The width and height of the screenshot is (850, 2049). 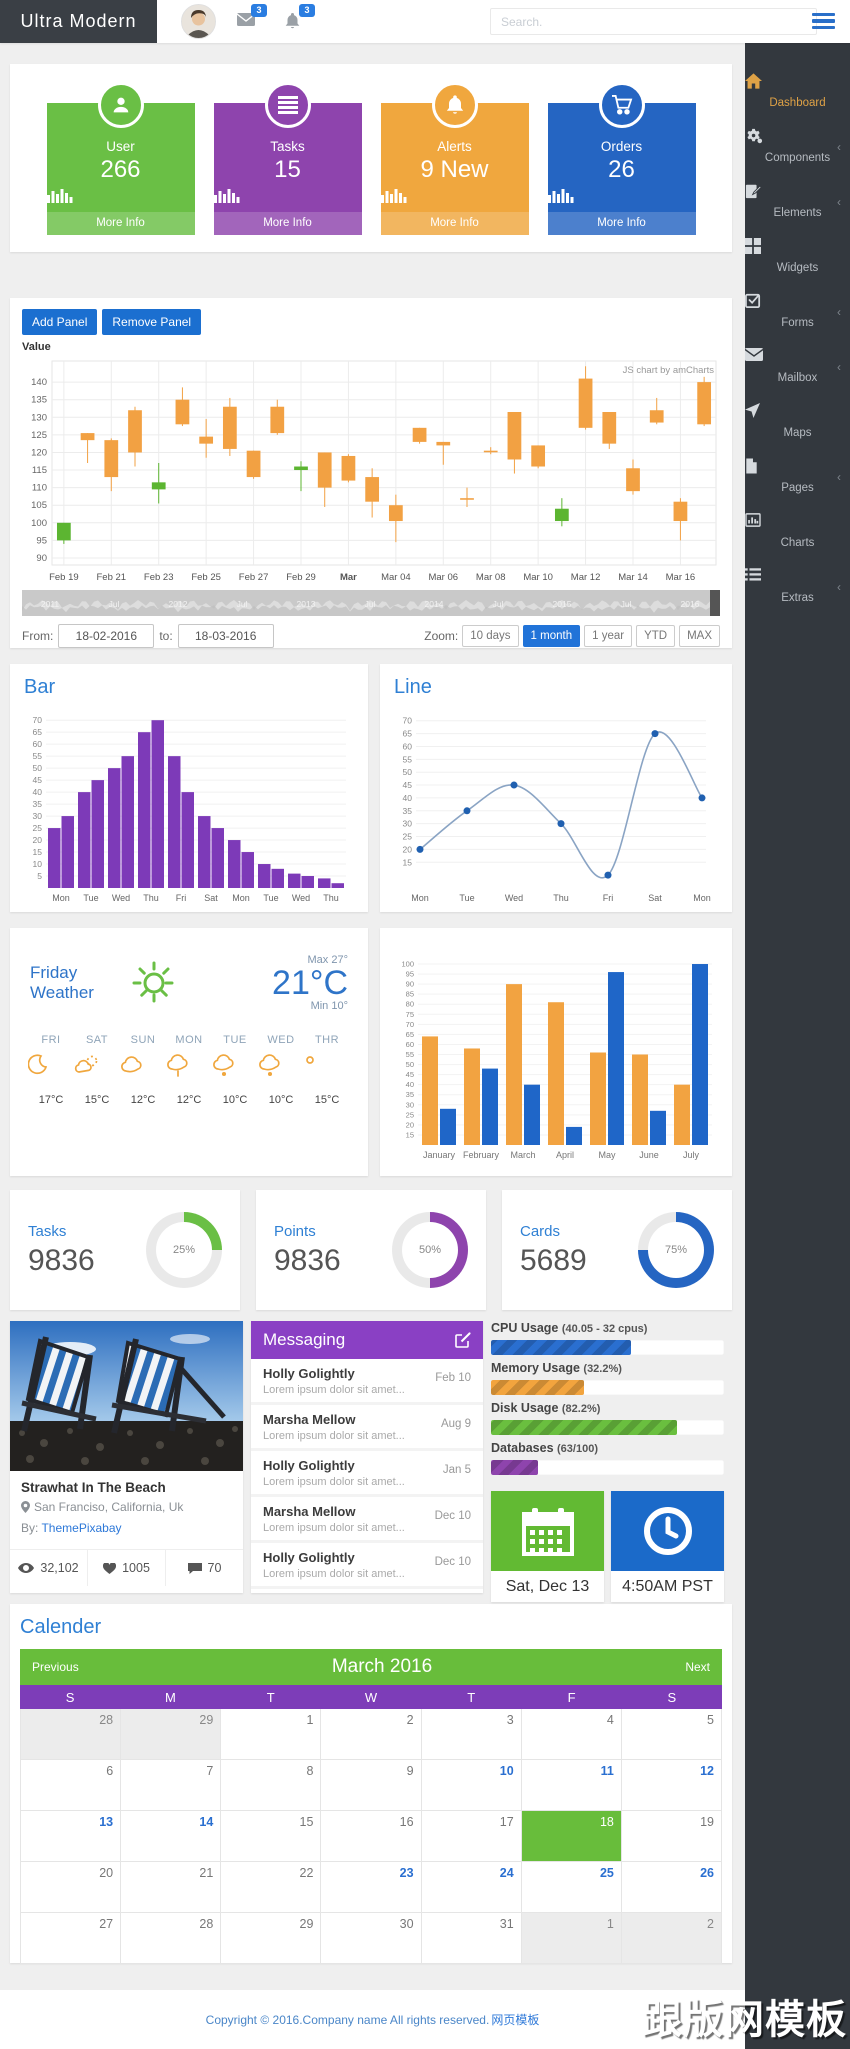 I want to click on user-avatar, so click(x=198, y=21).